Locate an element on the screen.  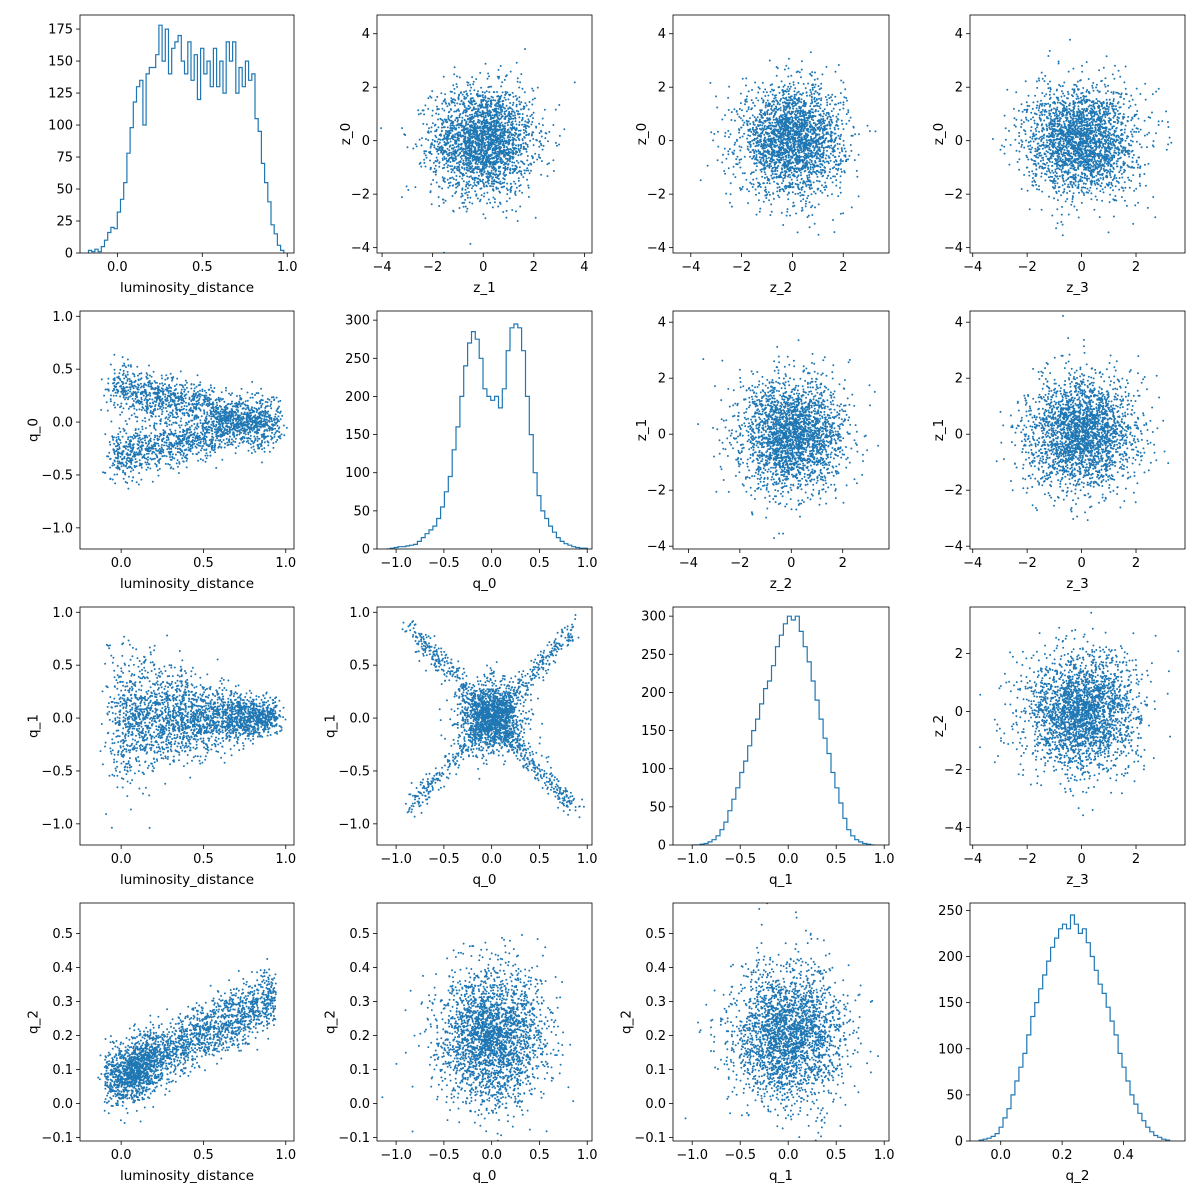
x-tick-label: 0.4 is located at coordinates (1123, 1155).